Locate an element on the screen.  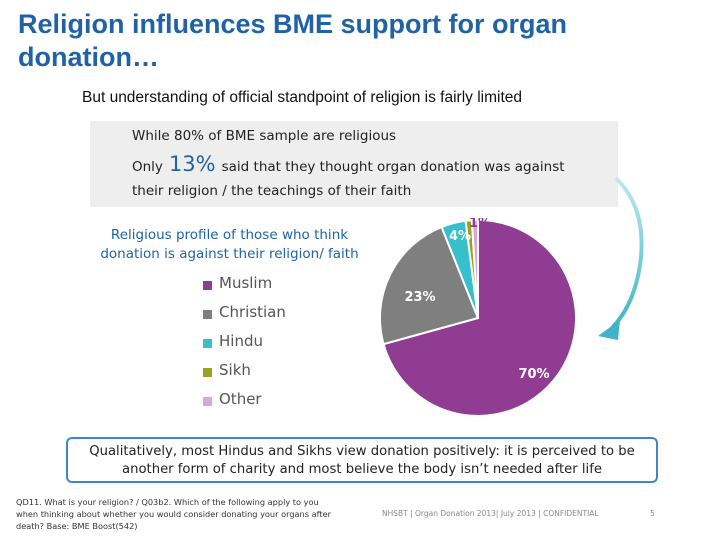
pie-data-label: 4% is located at coordinates (460, 236).